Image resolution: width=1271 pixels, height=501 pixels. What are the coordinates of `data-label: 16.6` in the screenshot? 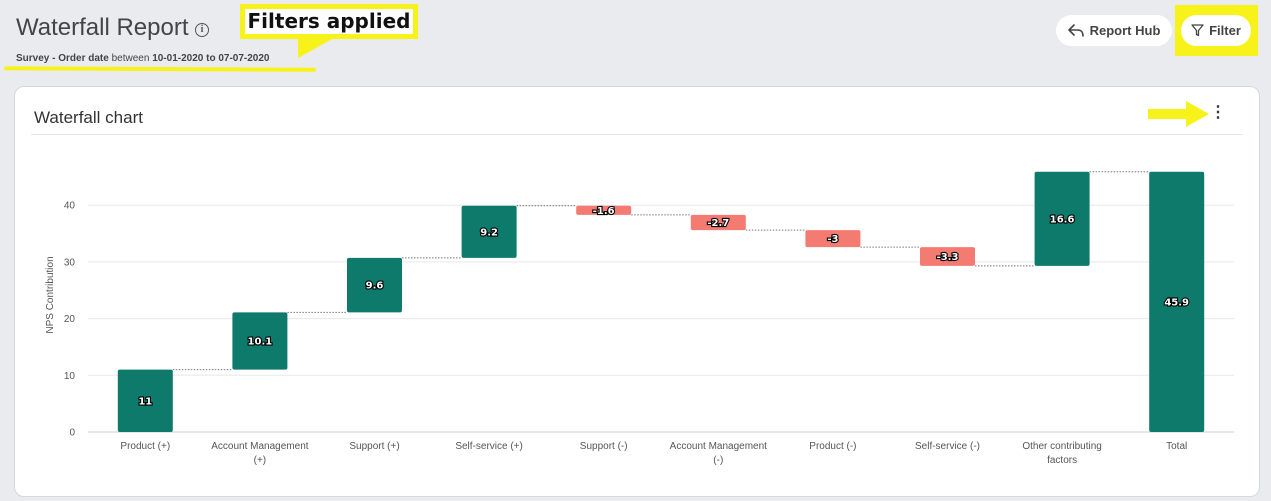 It's located at (1062, 219).